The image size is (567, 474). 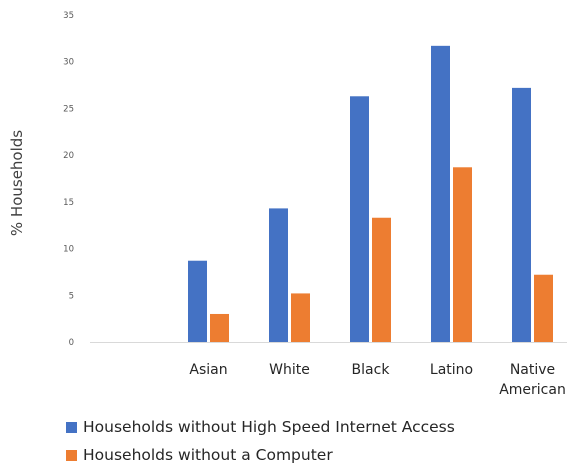 I want to click on y-tick-label: 0, so click(x=71, y=343).